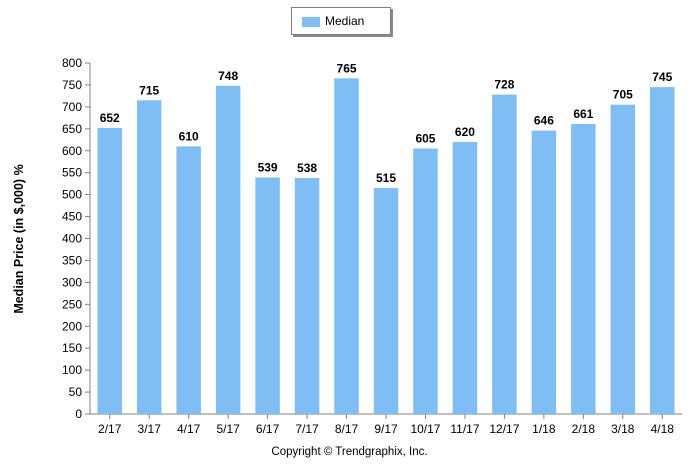 The height and width of the screenshot is (472, 699). What do you see at coordinates (465, 132) in the screenshot?
I see `data-label: 620` at bounding box center [465, 132].